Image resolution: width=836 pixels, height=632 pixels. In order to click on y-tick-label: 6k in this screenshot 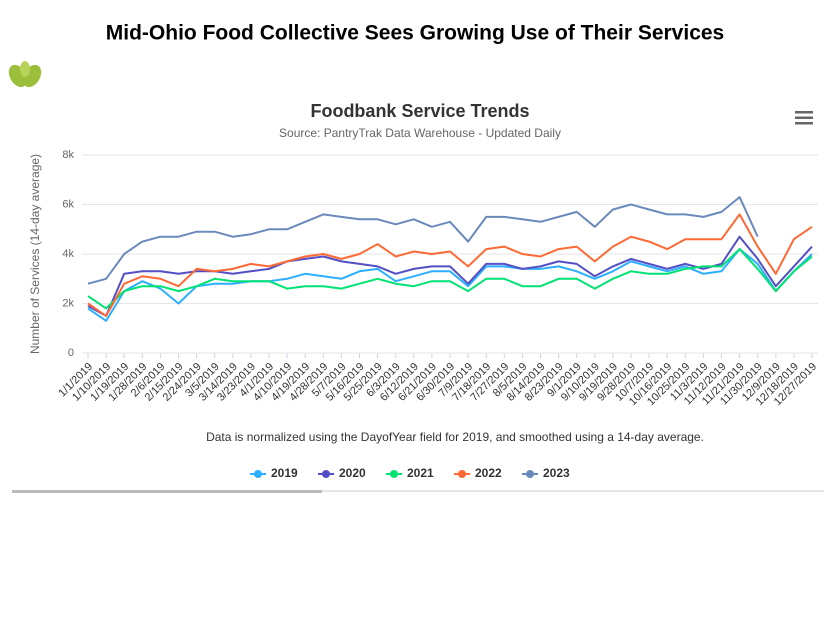, I will do `click(68, 204)`.